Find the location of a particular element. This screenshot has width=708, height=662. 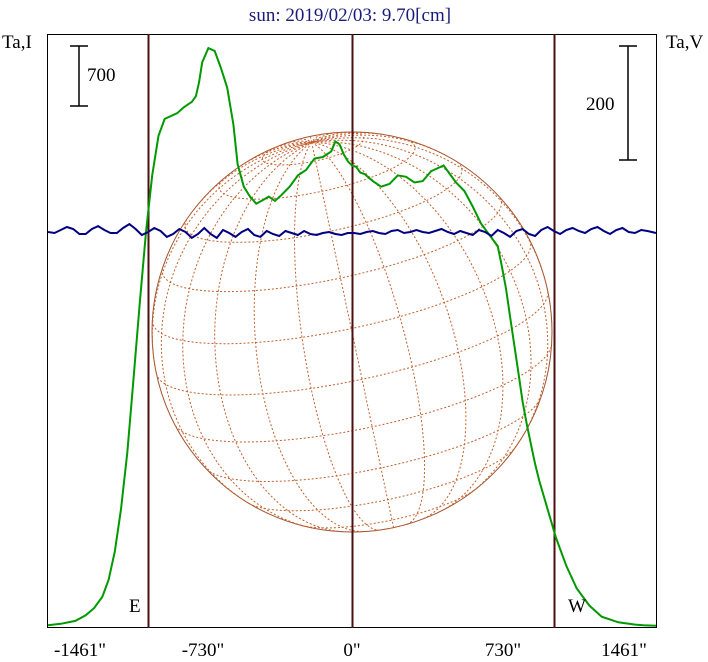

series-line-ta-v is located at coordinates (352, 231).